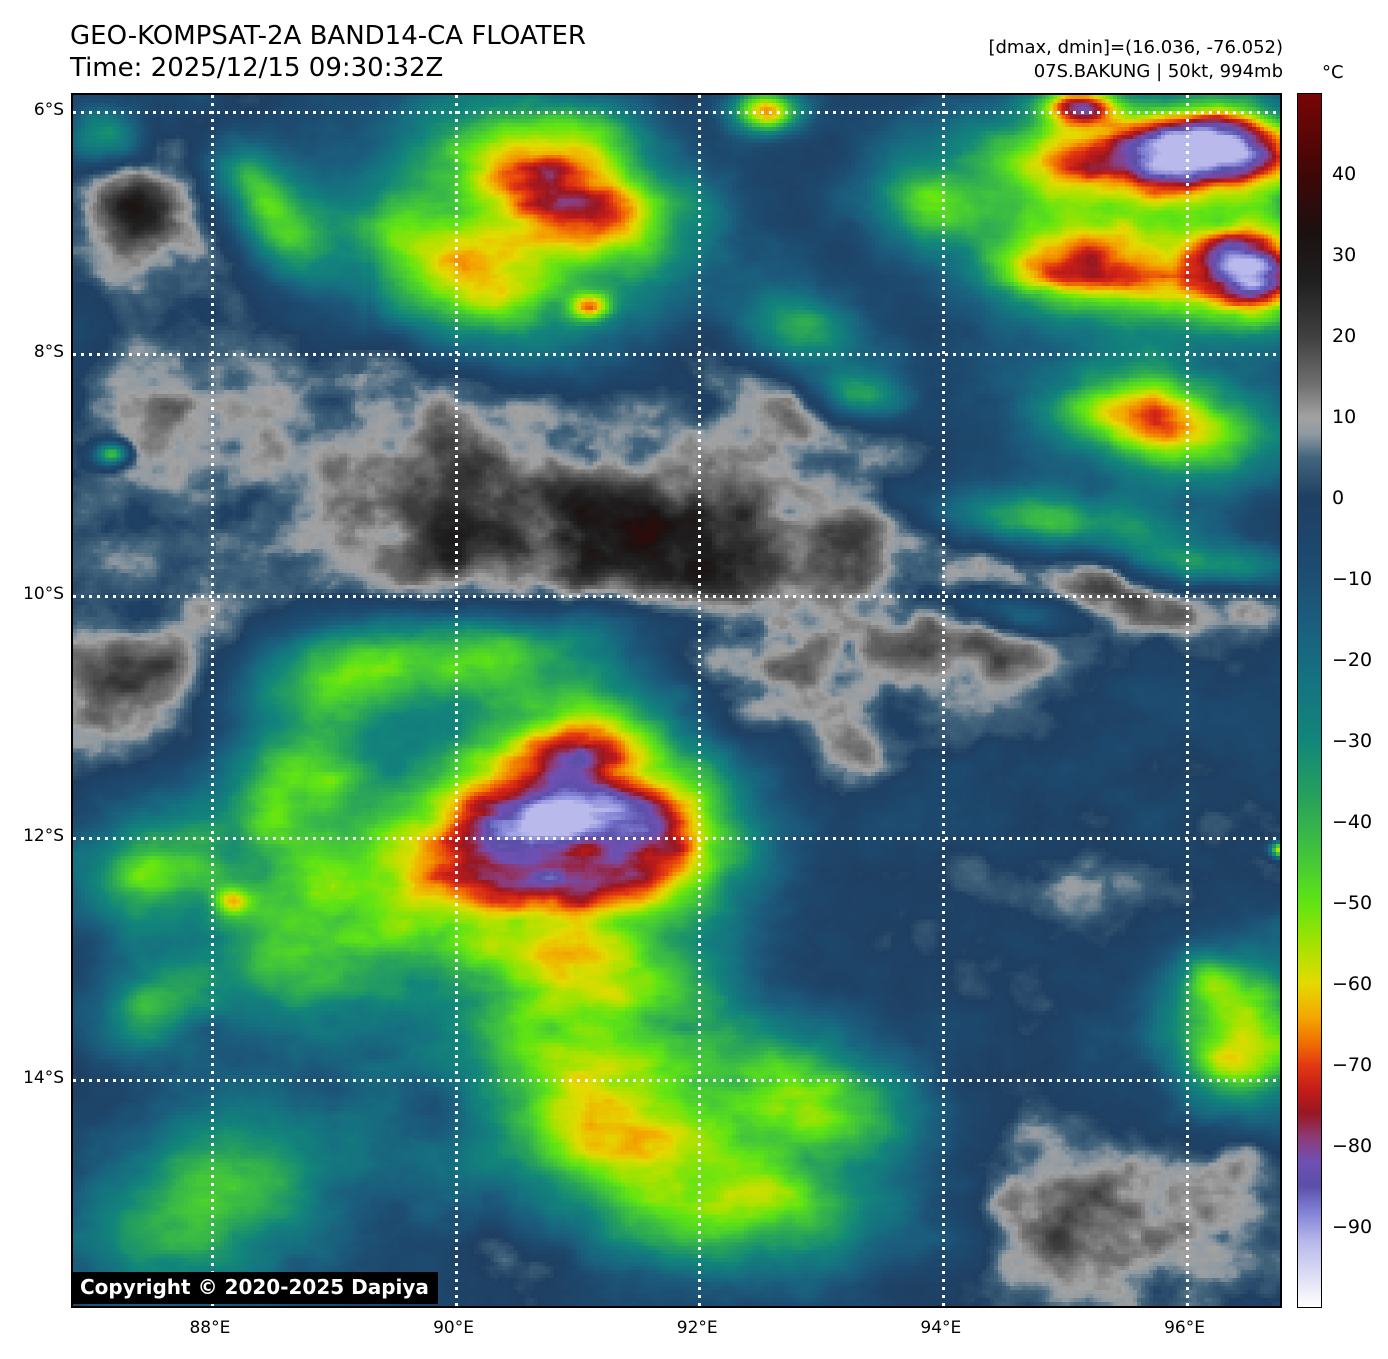 Image resolution: width=1388 pixels, height=1359 pixels. Describe the element at coordinates (43, 836) in the screenshot. I see `lat-tick-label: 12°S` at that location.